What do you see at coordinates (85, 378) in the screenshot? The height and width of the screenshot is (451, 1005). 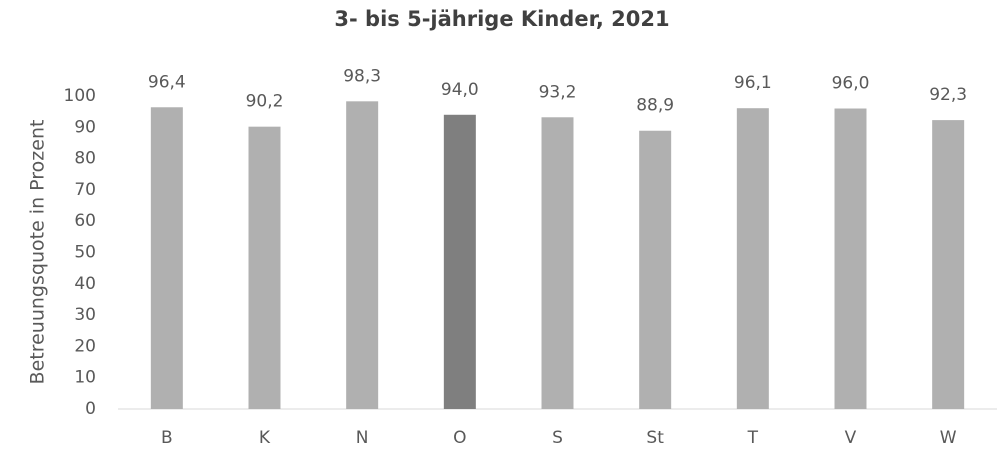 I see `y-tick-label: 10` at bounding box center [85, 378].